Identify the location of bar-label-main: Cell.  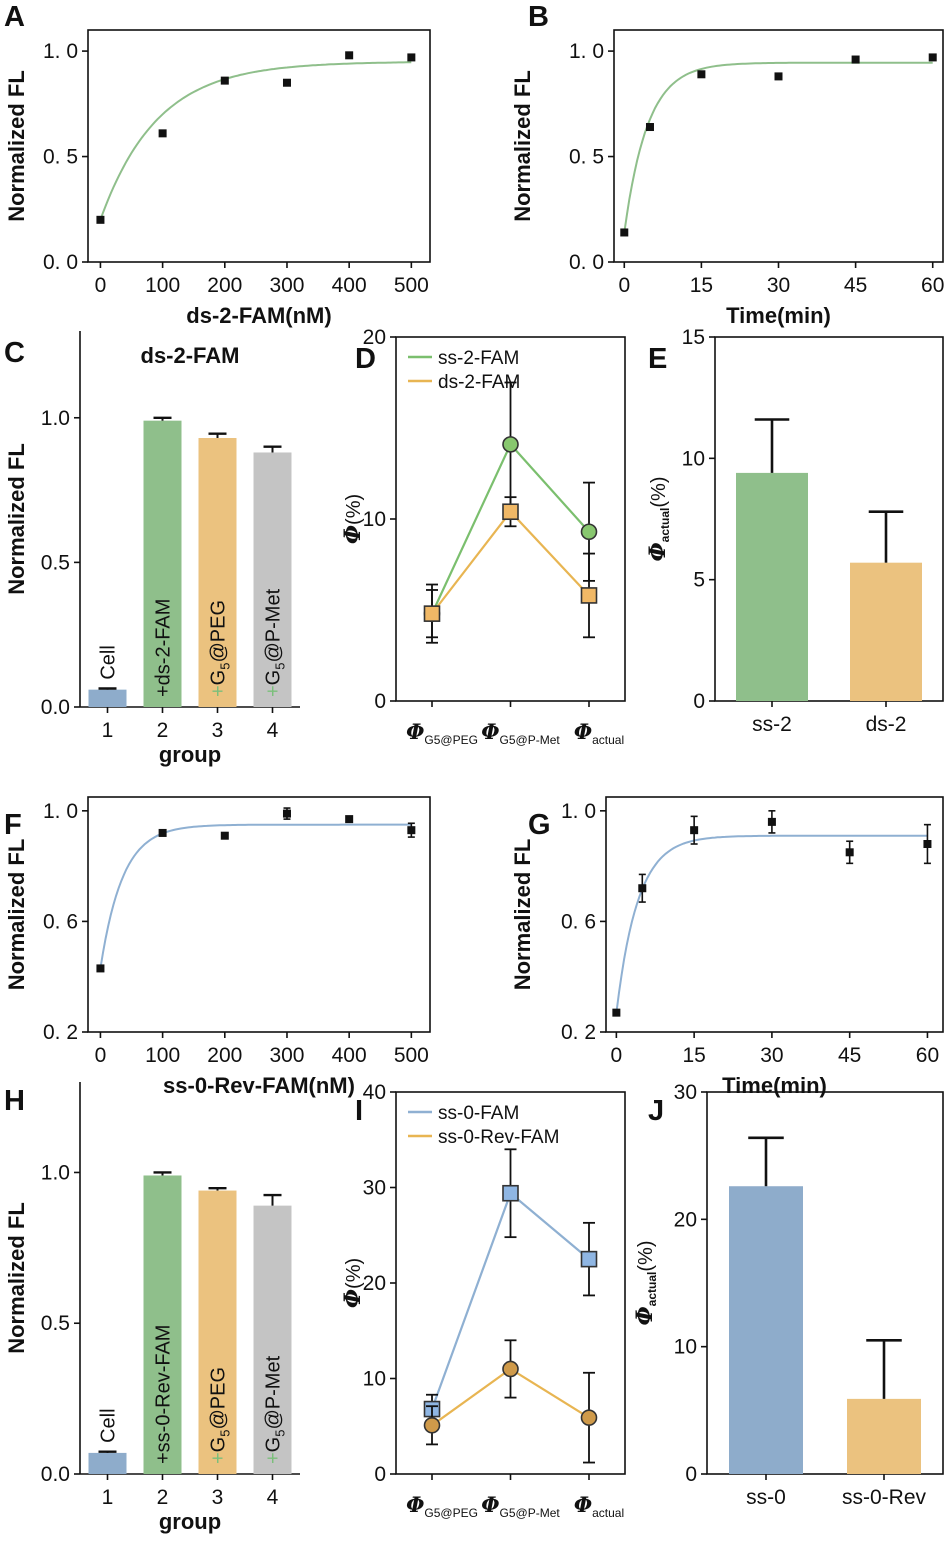
(109, 1425).